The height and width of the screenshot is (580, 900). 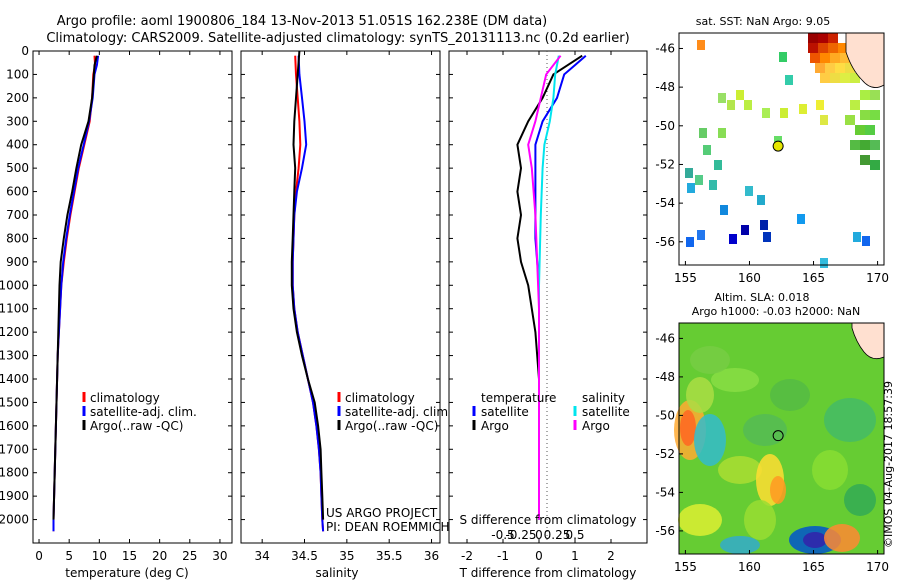 I want to click on sla-map-cells, so click(x=779, y=438).